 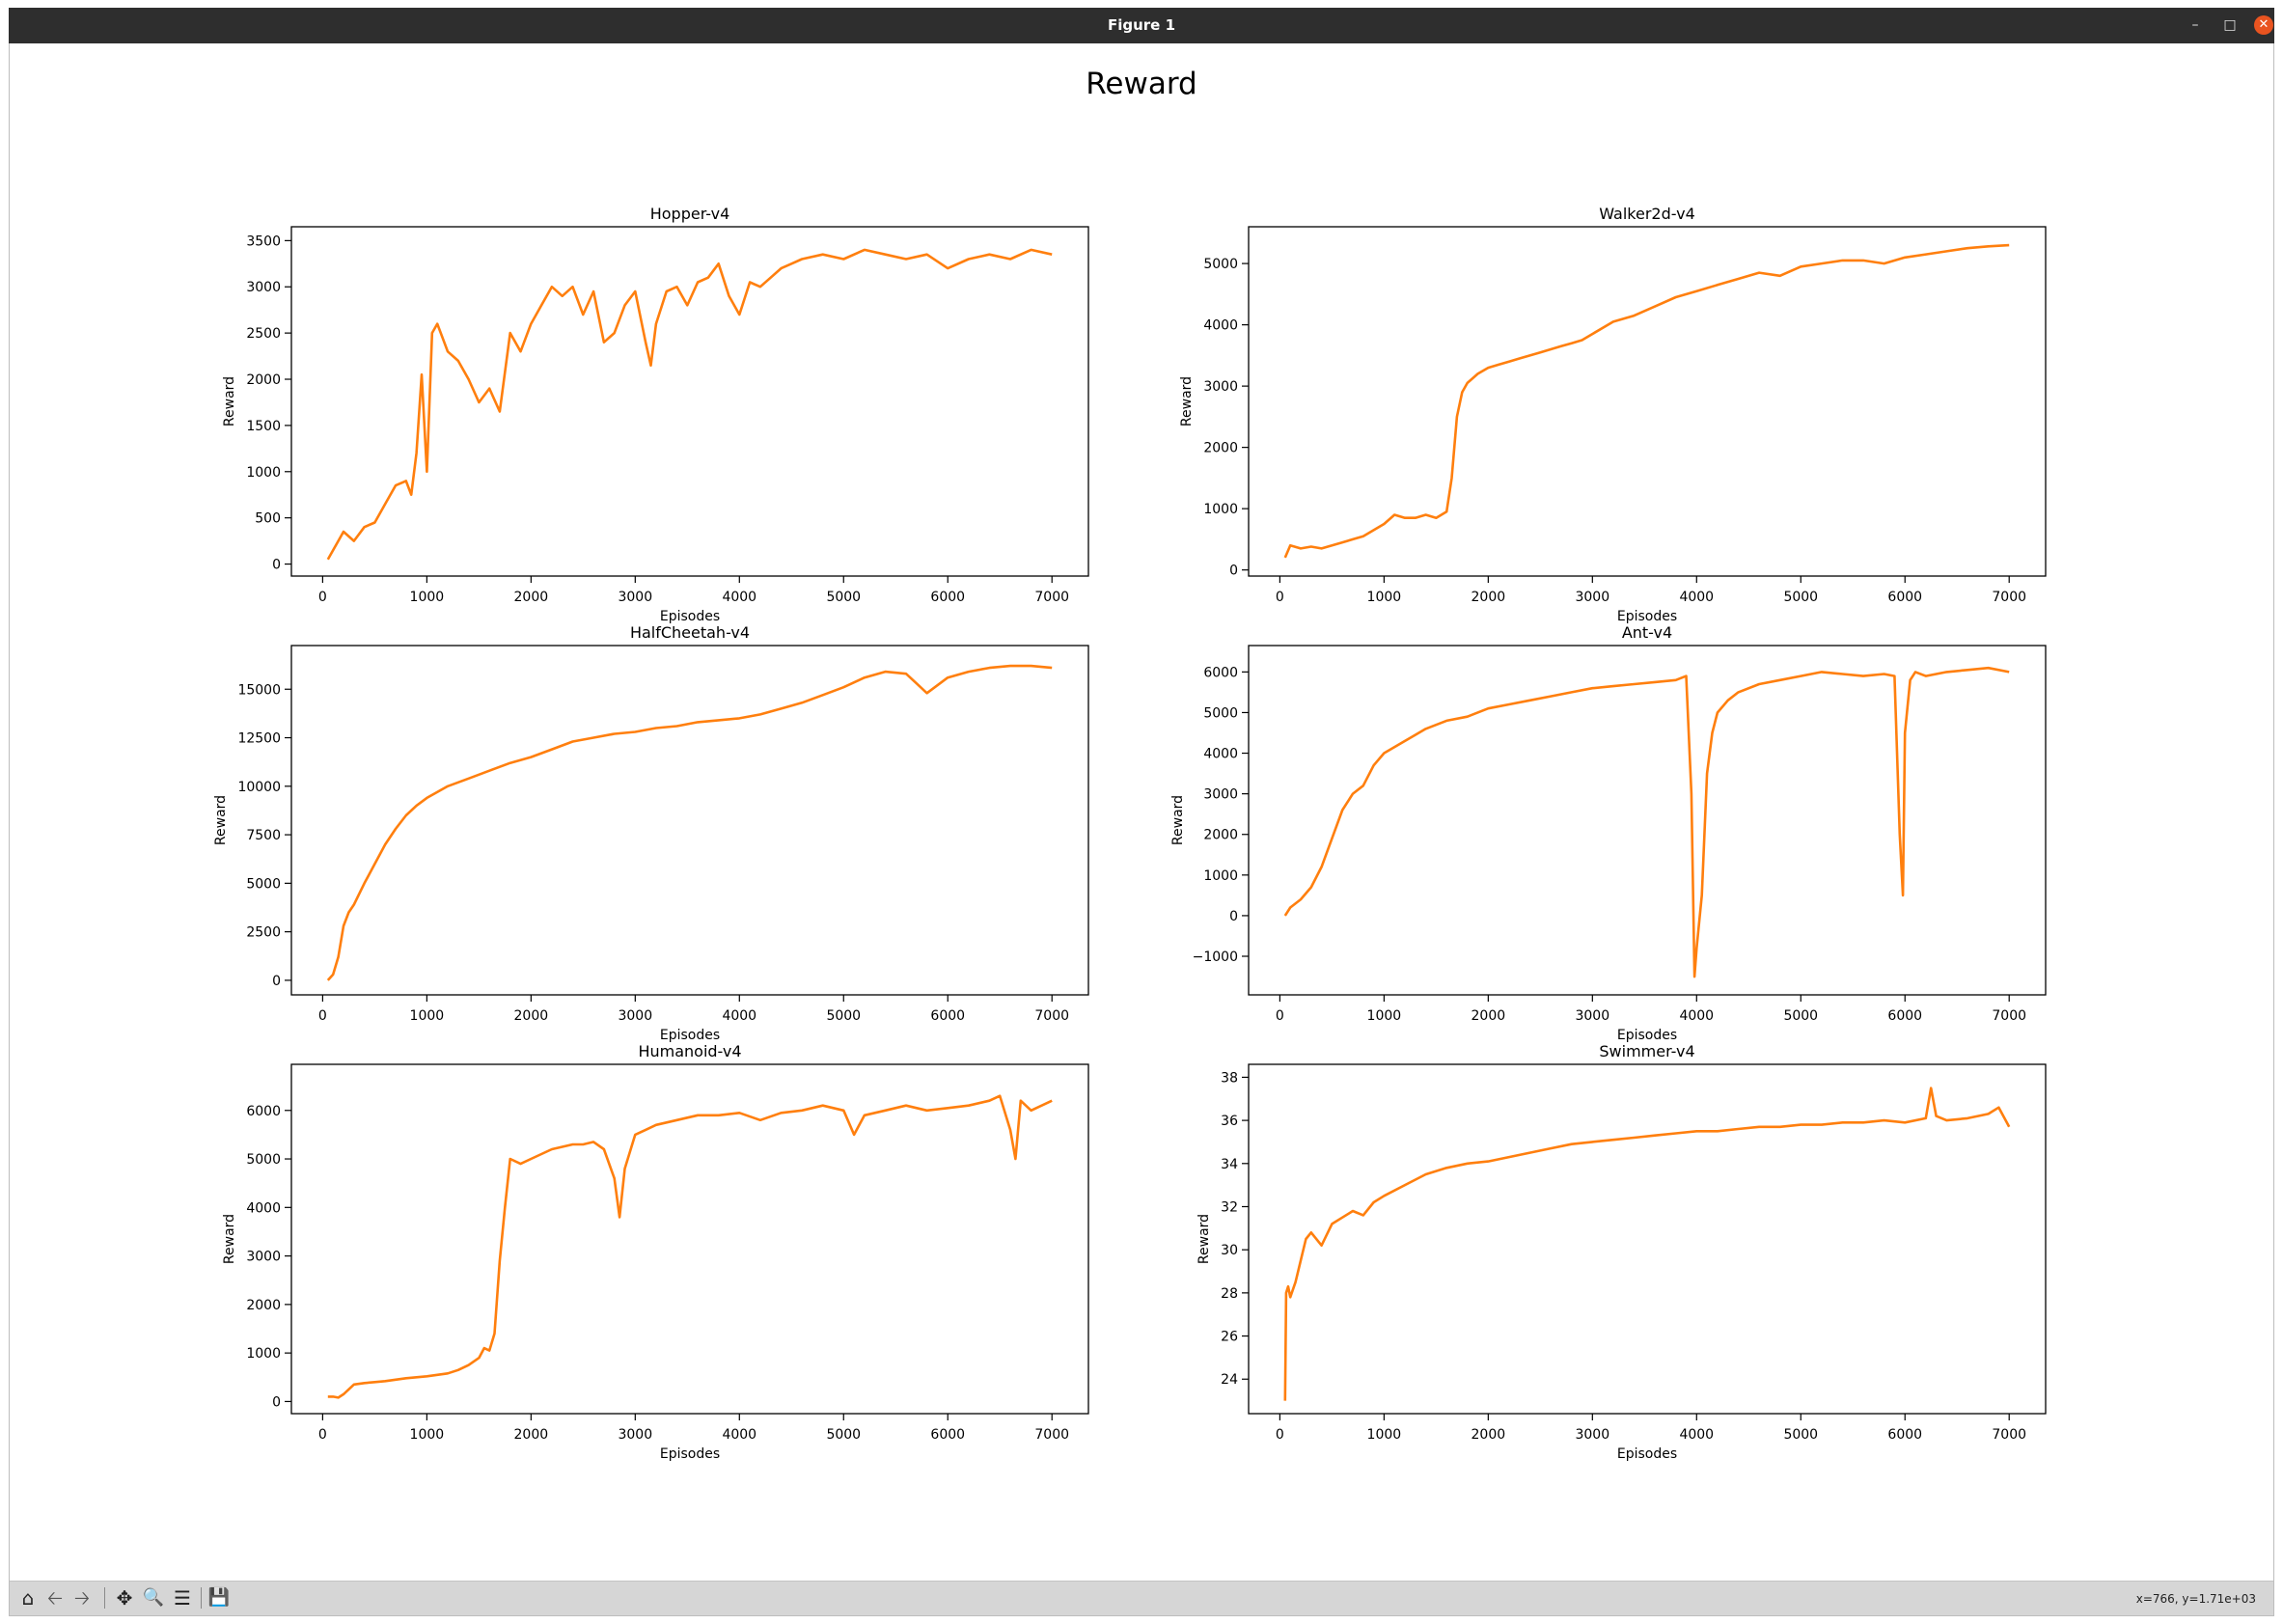 I want to click on y-tick-label: 34, so click(x=1229, y=1164).